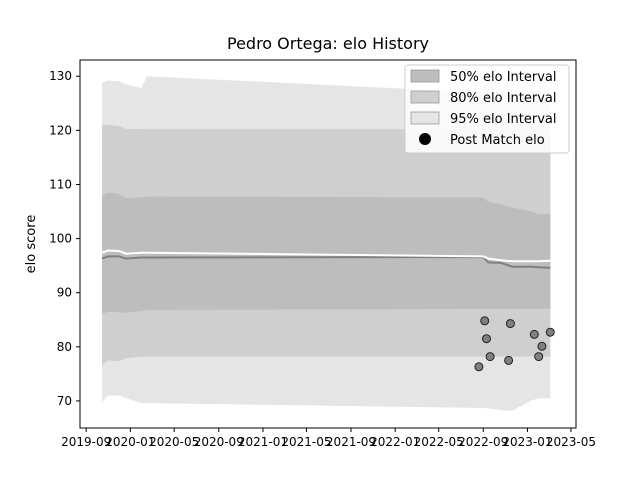 The height and width of the screenshot is (480, 640). What do you see at coordinates (328, 43) in the screenshot?
I see `chart-title: Pedro Ortega: elo History` at bounding box center [328, 43].